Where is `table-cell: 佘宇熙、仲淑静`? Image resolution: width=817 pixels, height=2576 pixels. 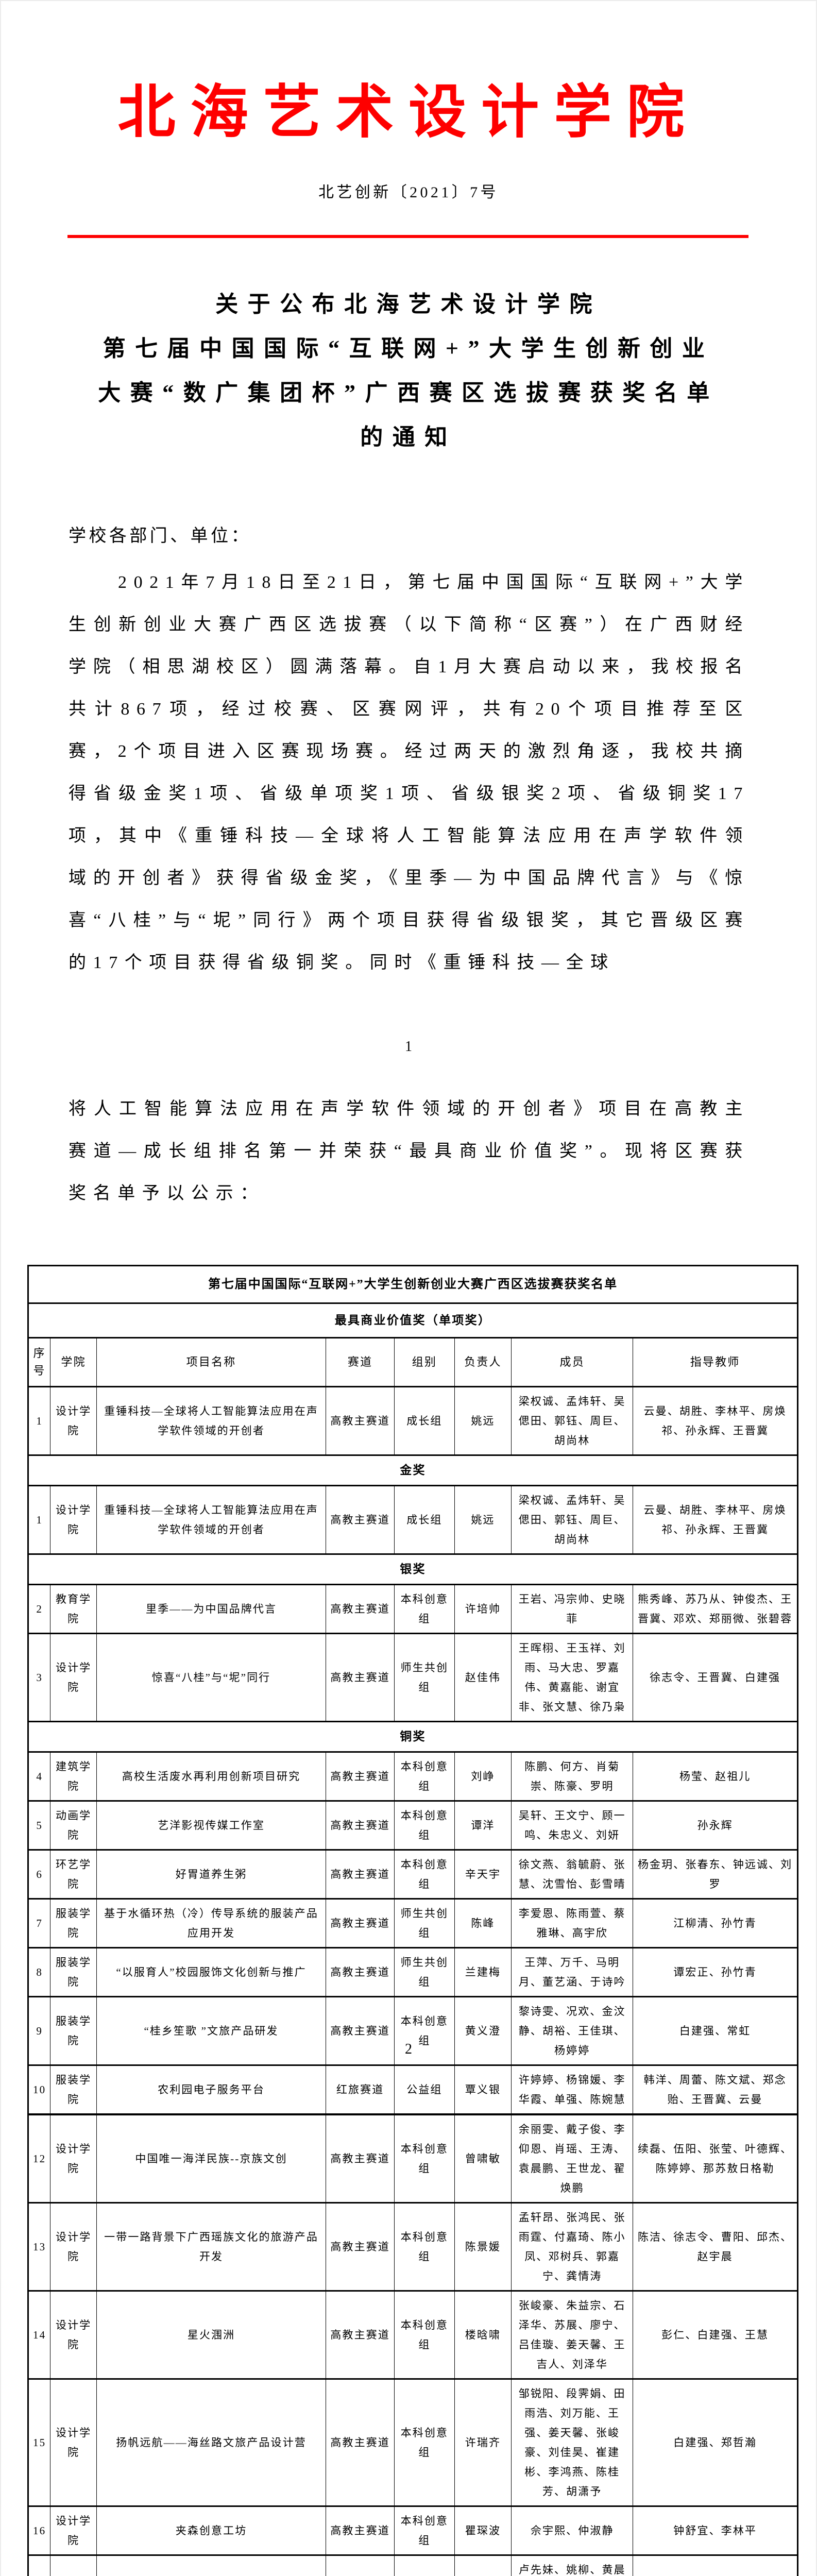 table-cell: 佘宇熙、仲淑静 is located at coordinates (572, 2530).